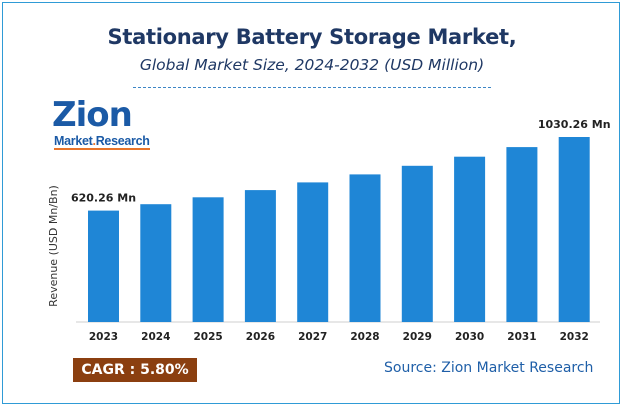 This screenshot has height=408, width=624. Describe the element at coordinates (469, 337) in the screenshot. I see `x-tick-2030: 2030` at that location.